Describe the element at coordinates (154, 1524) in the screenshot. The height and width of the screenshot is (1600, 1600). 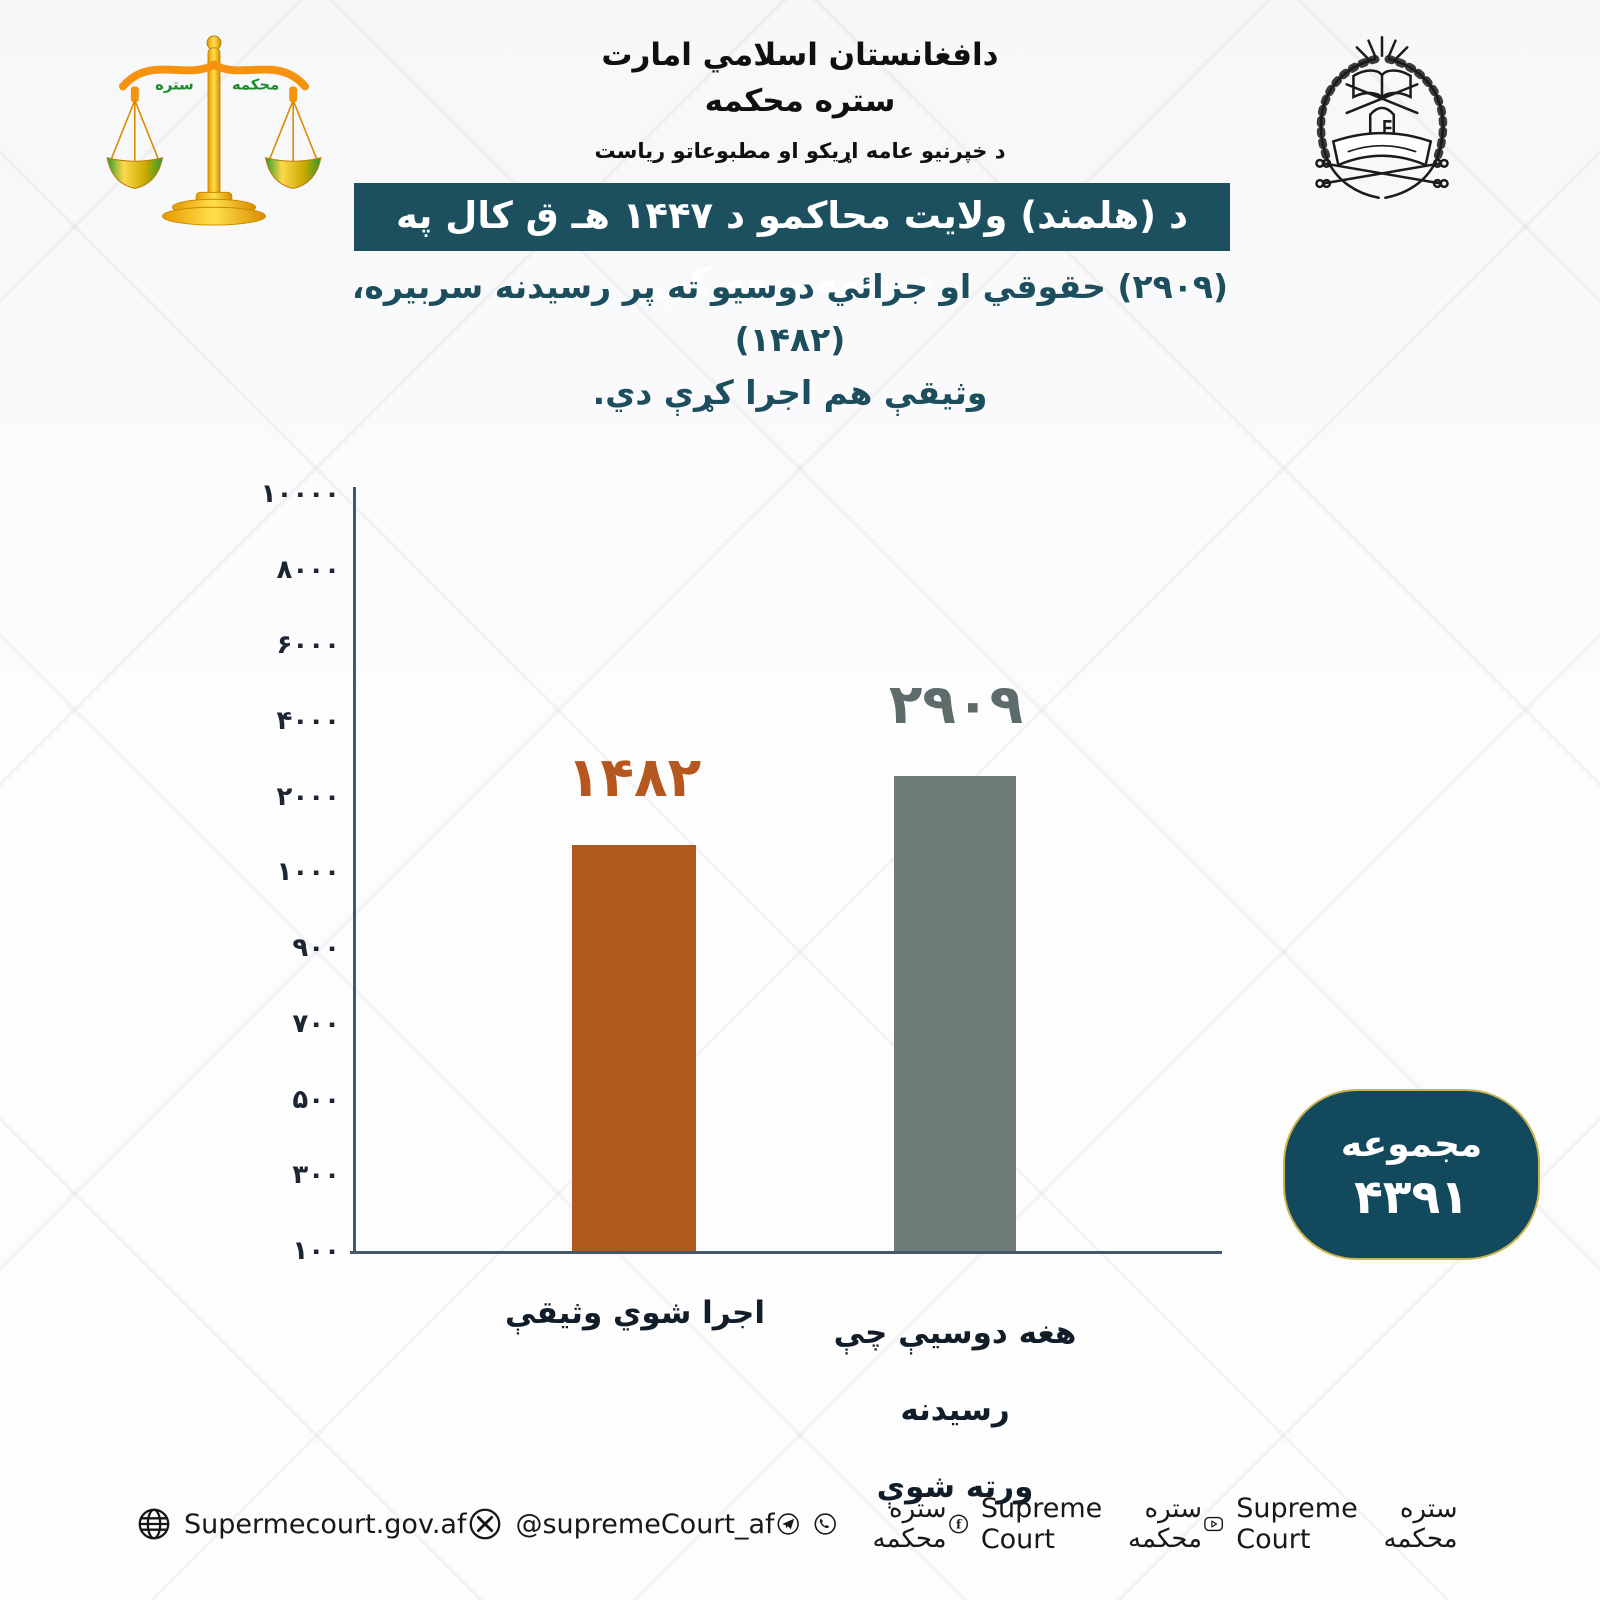
I see `globe-icon` at that location.